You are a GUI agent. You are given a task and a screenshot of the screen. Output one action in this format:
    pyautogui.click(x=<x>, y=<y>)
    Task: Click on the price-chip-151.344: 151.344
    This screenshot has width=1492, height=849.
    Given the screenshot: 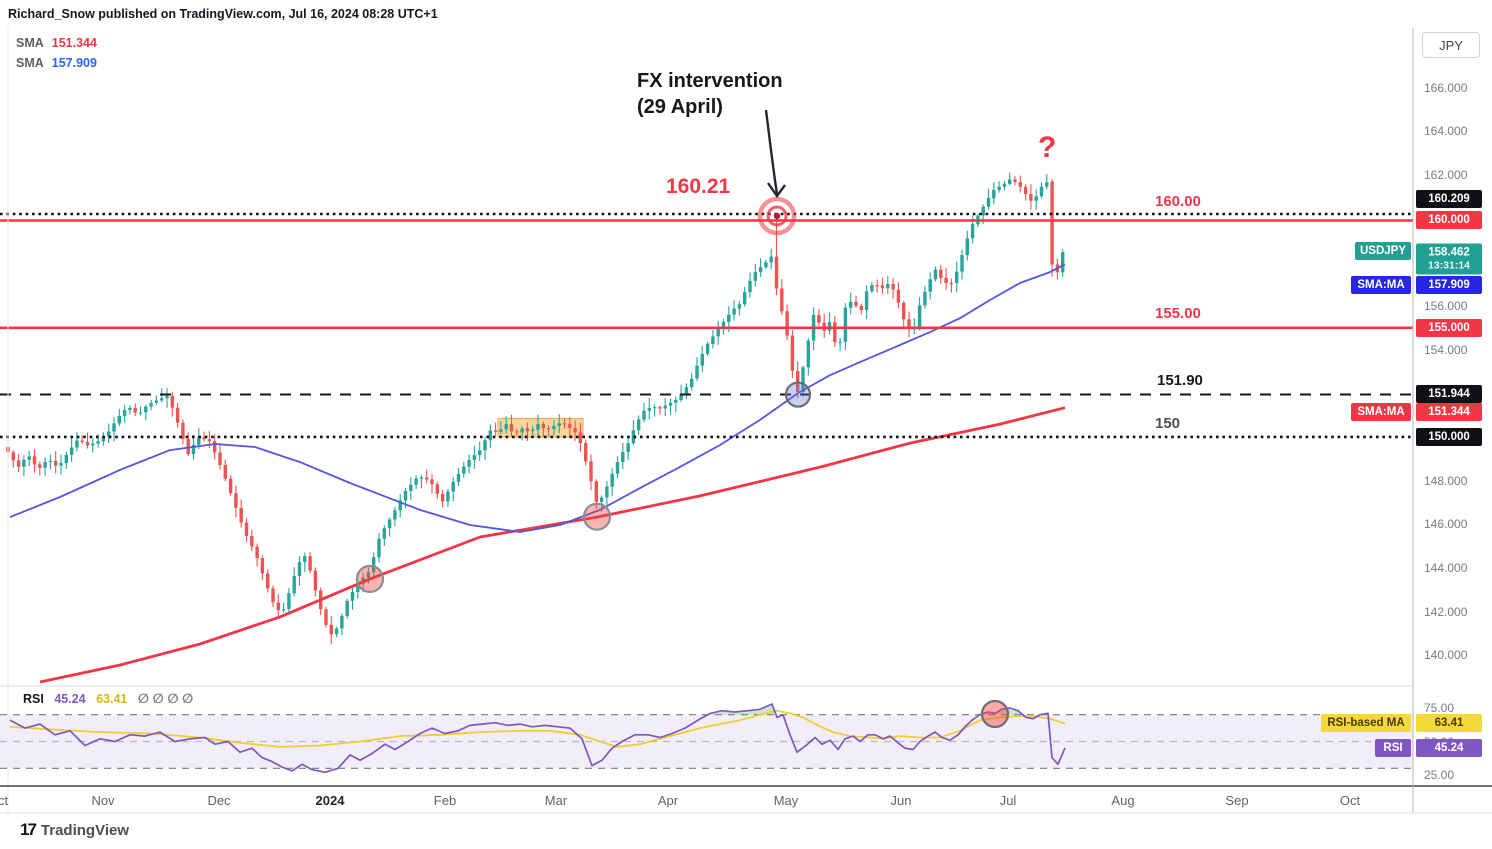 What is the action you would take?
    pyautogui.click(x=1449, y=412)
    